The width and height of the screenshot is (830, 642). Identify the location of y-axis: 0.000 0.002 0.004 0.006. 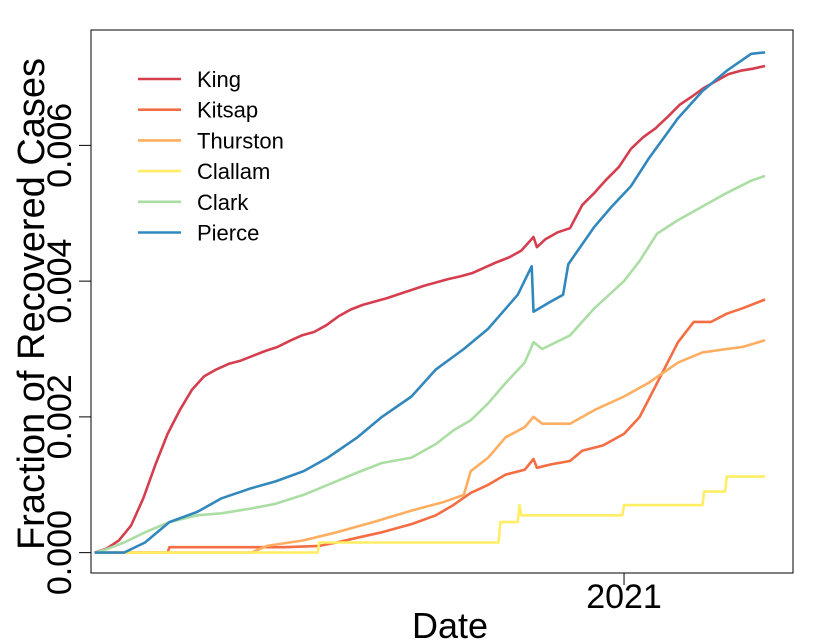
(66, 349).